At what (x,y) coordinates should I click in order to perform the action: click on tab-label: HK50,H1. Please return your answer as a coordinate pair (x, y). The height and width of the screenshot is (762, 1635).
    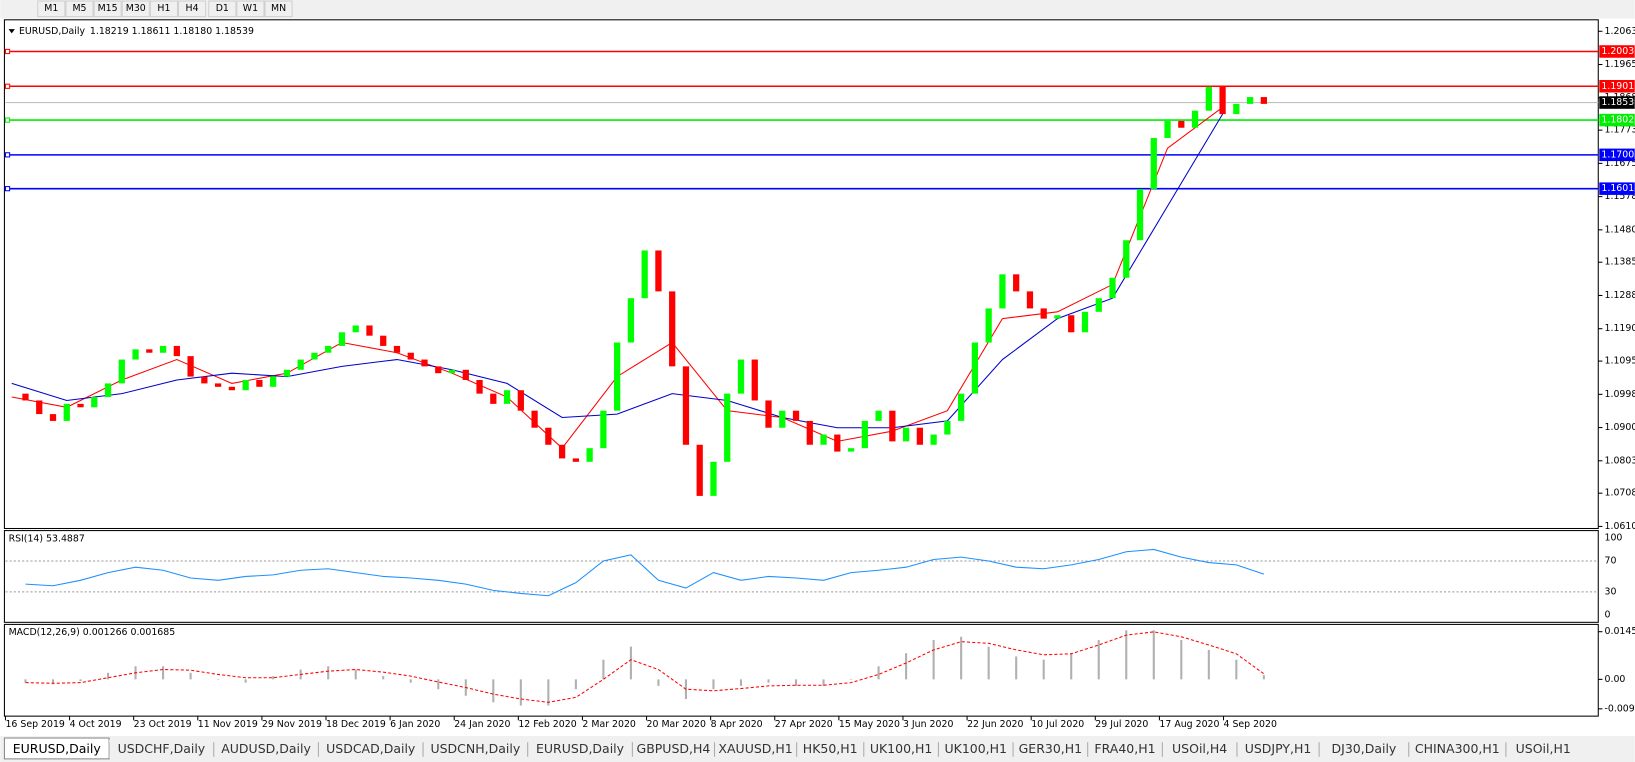
    Looking at the image, I should click on (830, 748).